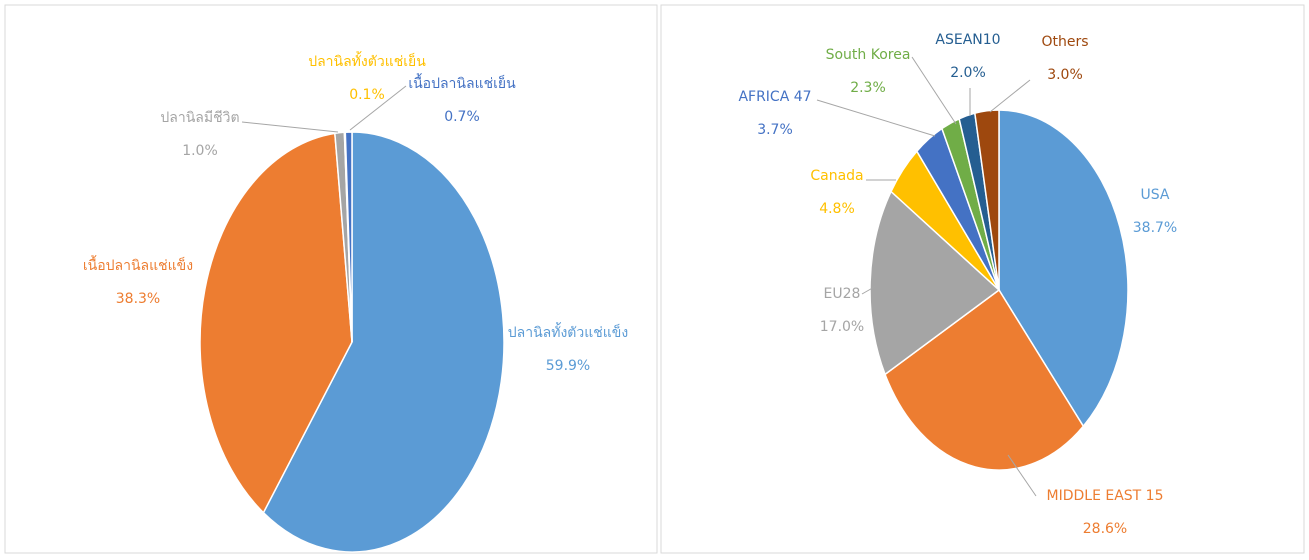 The image size is (1309, 560). Describe the element at coordinates (1105, 529) in the screenshot. I see `slice-value-label: 28.6%` at that location.